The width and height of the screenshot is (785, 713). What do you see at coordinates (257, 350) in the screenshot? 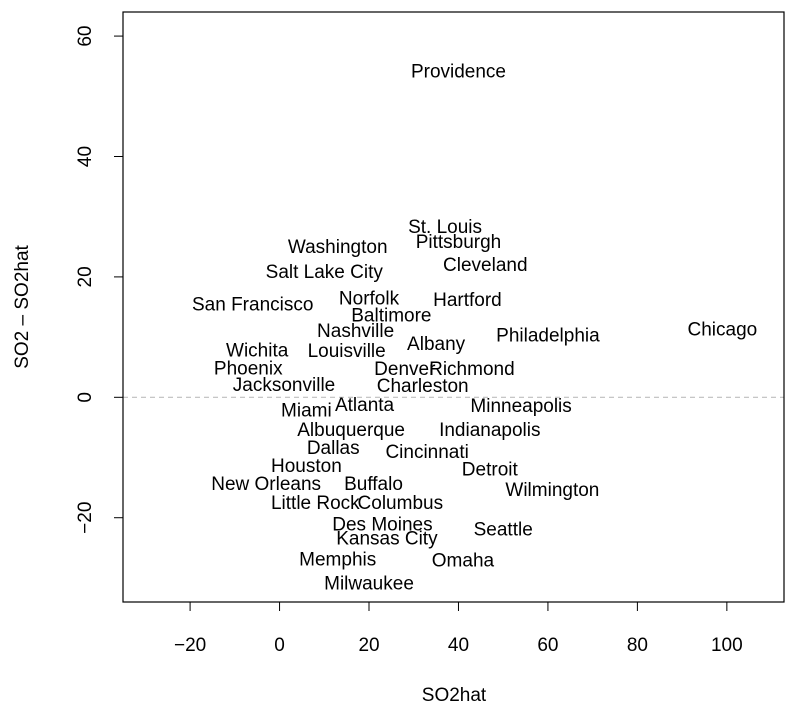
I see `point-label: Wichita` at bounding box center [257, 350].